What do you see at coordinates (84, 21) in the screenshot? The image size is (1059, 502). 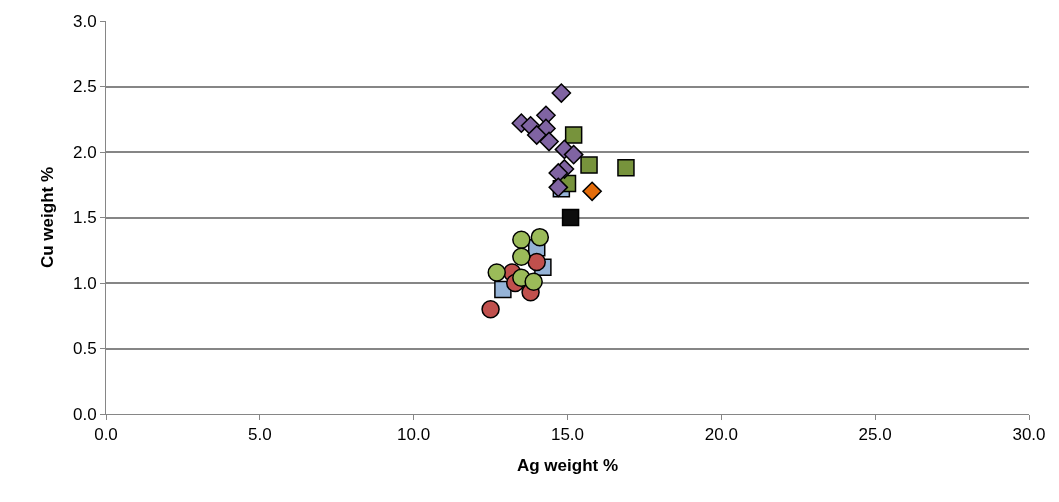 I see `y-tick-label: 3.0` at bounding box center [84, 21].